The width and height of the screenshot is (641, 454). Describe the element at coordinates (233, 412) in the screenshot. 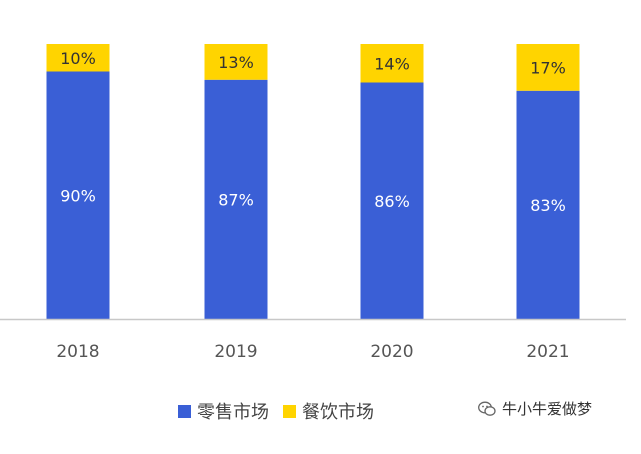

I see `legend-label-retail: 零售市场` at that location.